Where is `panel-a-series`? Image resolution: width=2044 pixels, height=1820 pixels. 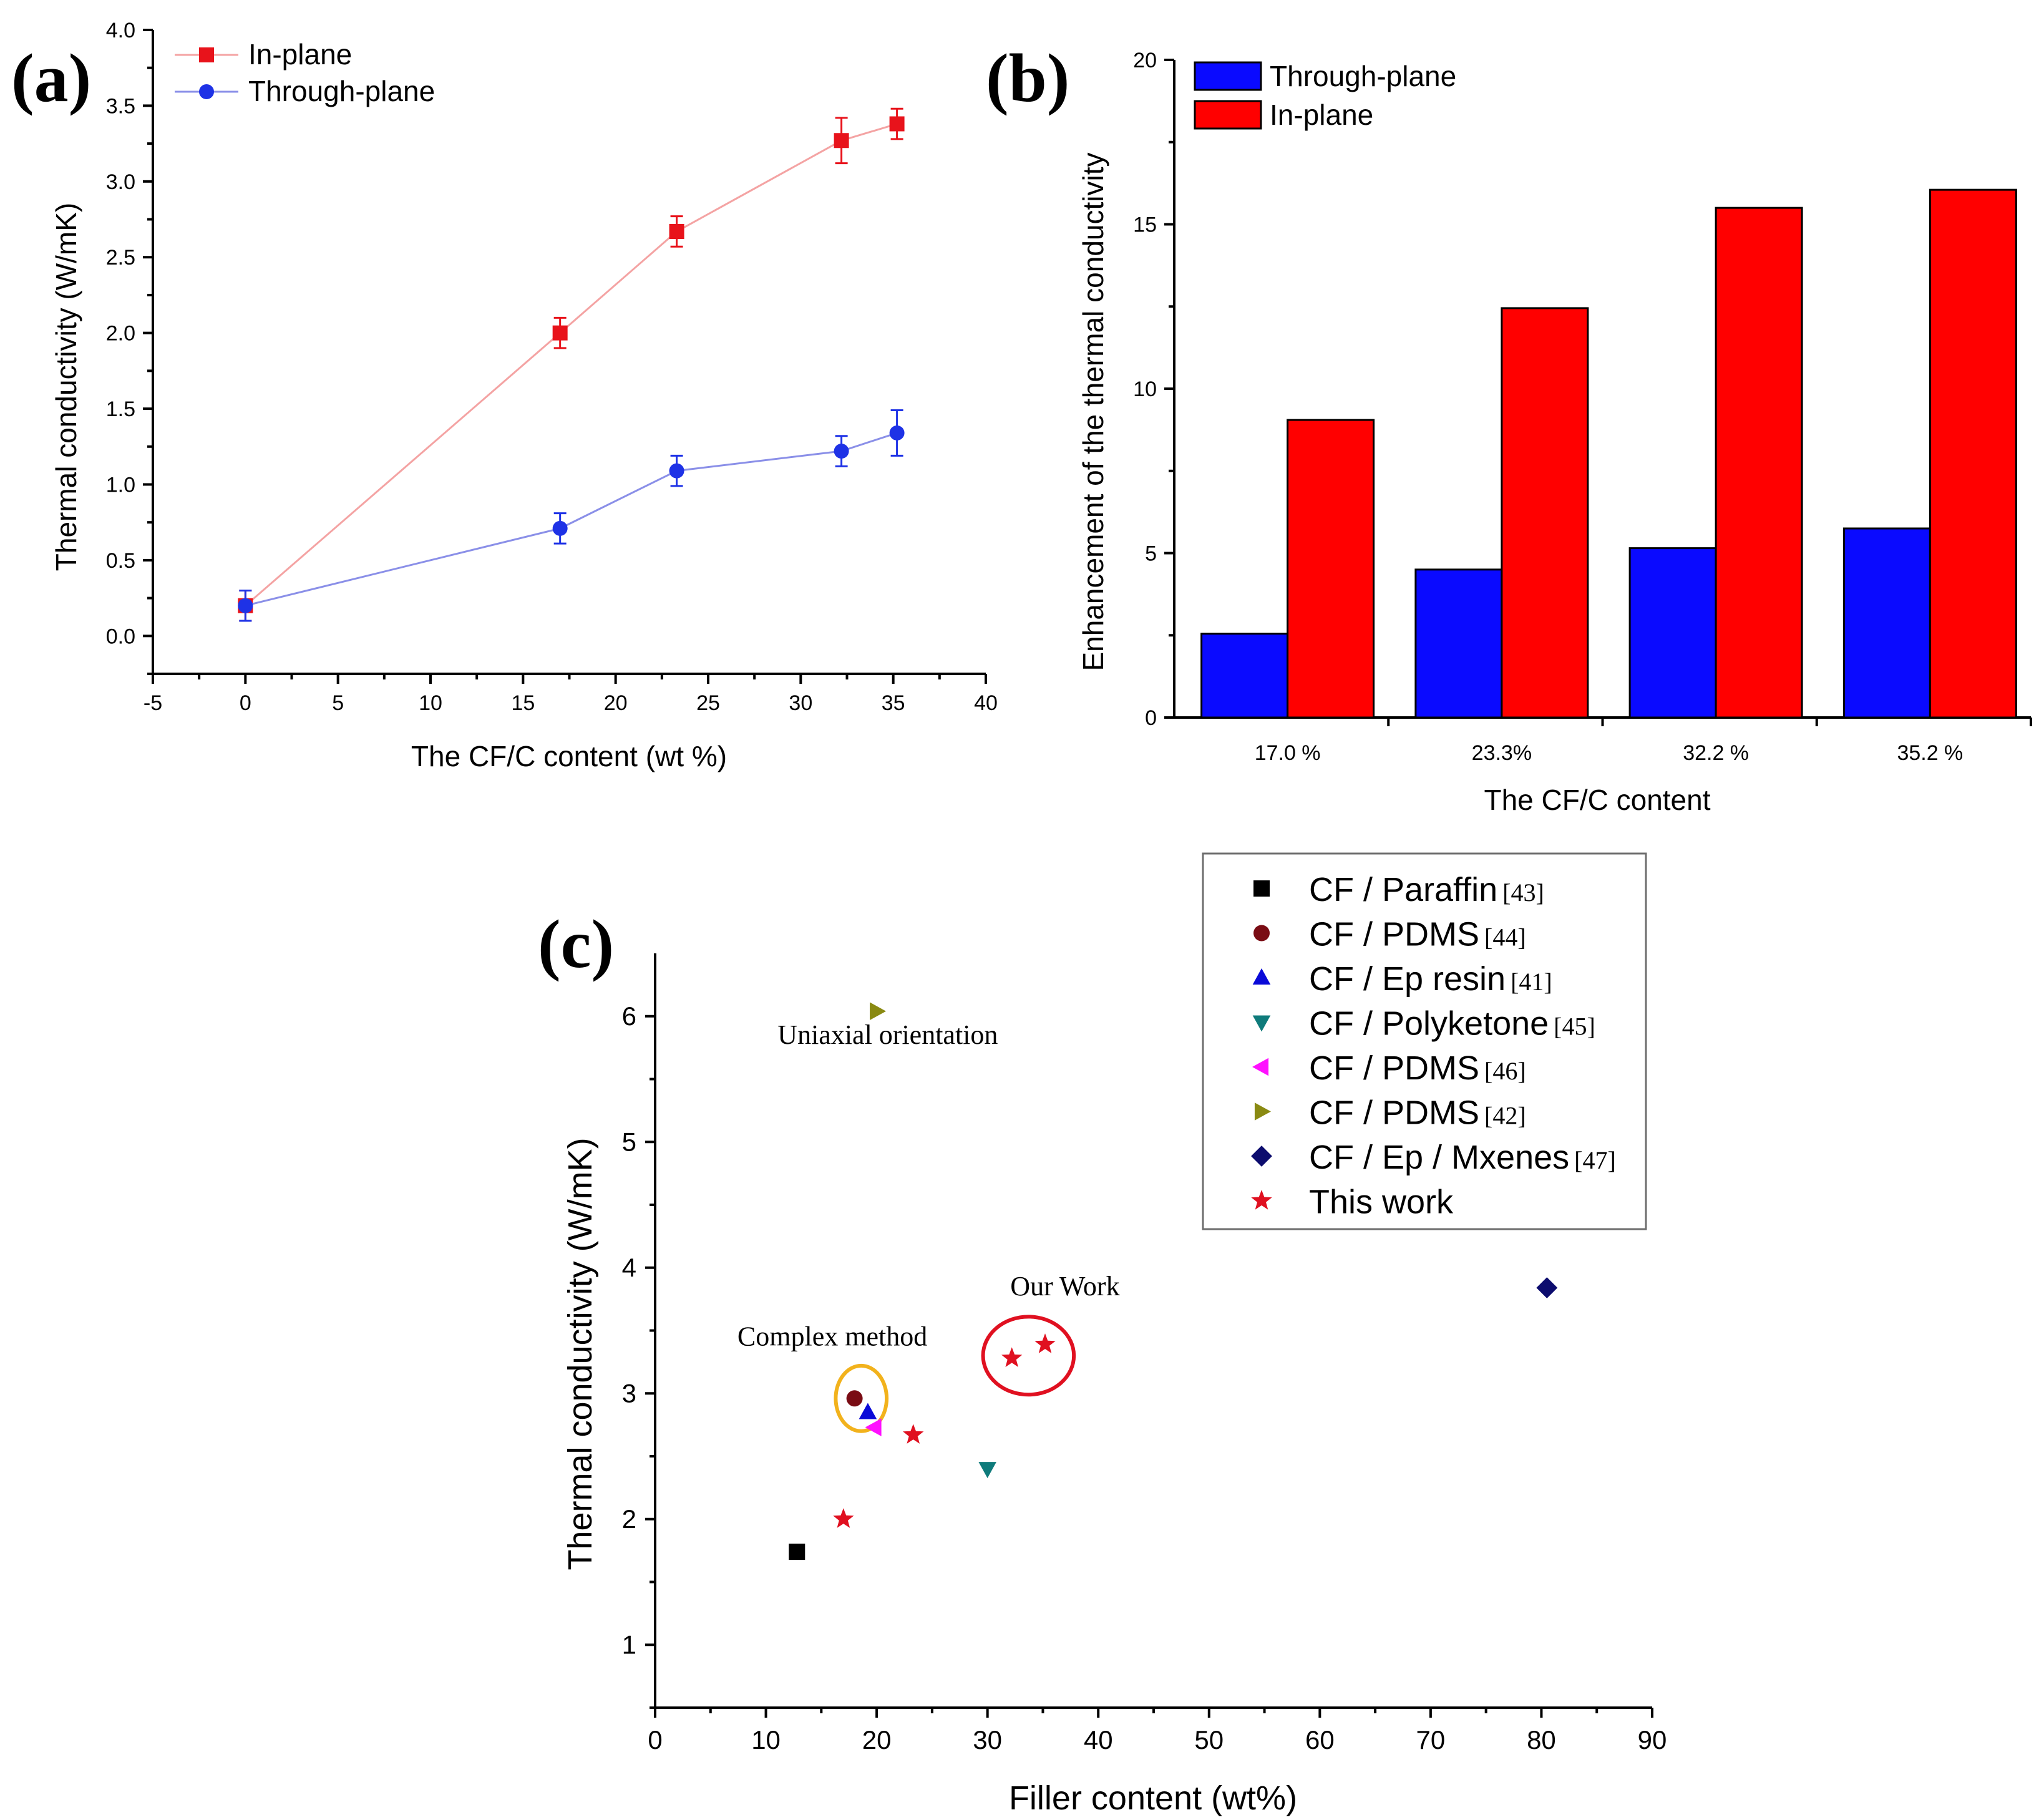
panel-a-series is located at coordinates (571, 364).